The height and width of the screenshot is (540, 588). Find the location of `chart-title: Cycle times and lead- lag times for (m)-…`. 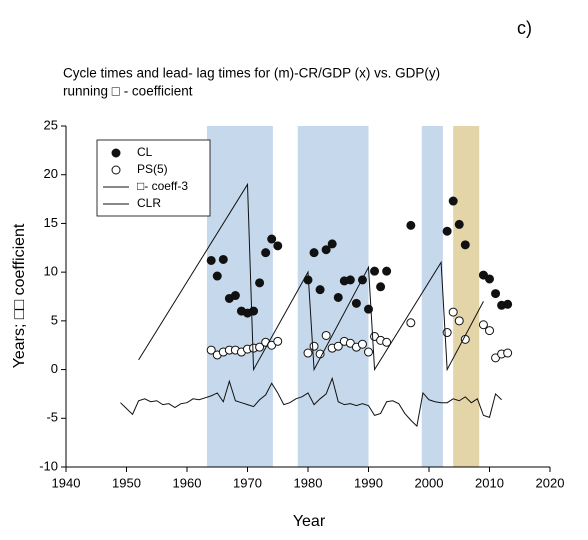

chart-title: Cycle times and lead- lag times for (m)-… is located at coordinates (251, 73).